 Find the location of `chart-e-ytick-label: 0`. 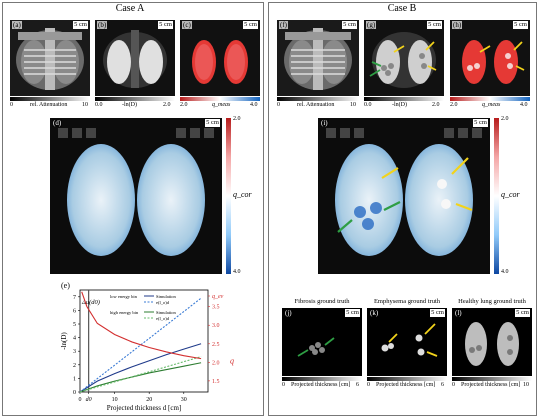

chart-e-ytick-label: 0 is located at coordinates (74, 393).